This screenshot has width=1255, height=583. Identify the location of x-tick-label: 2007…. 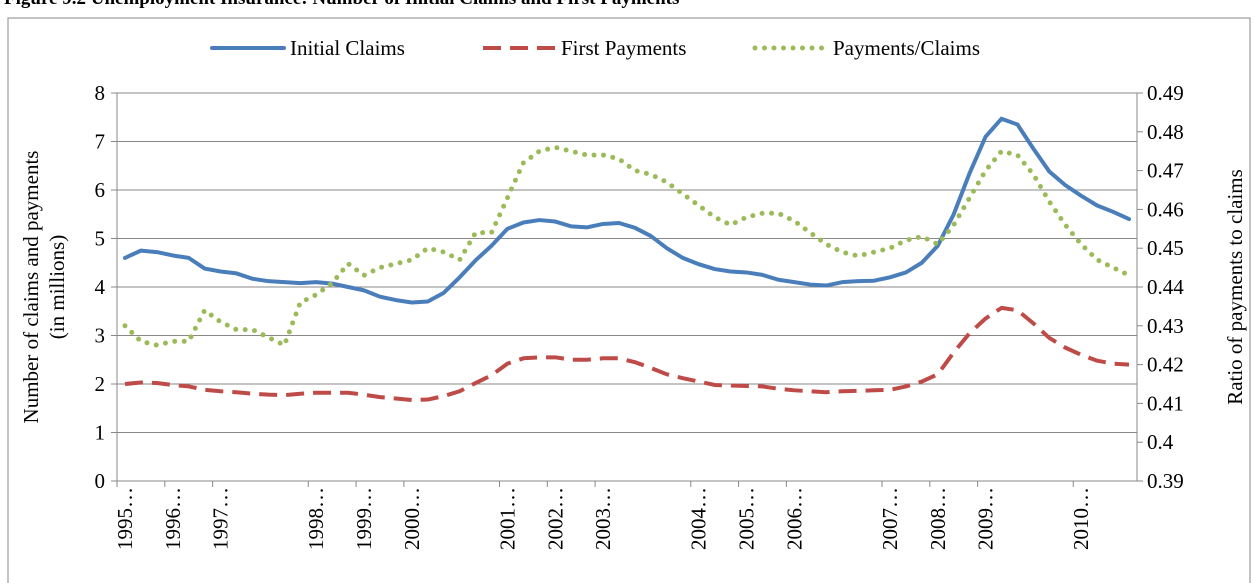
(890, 518).